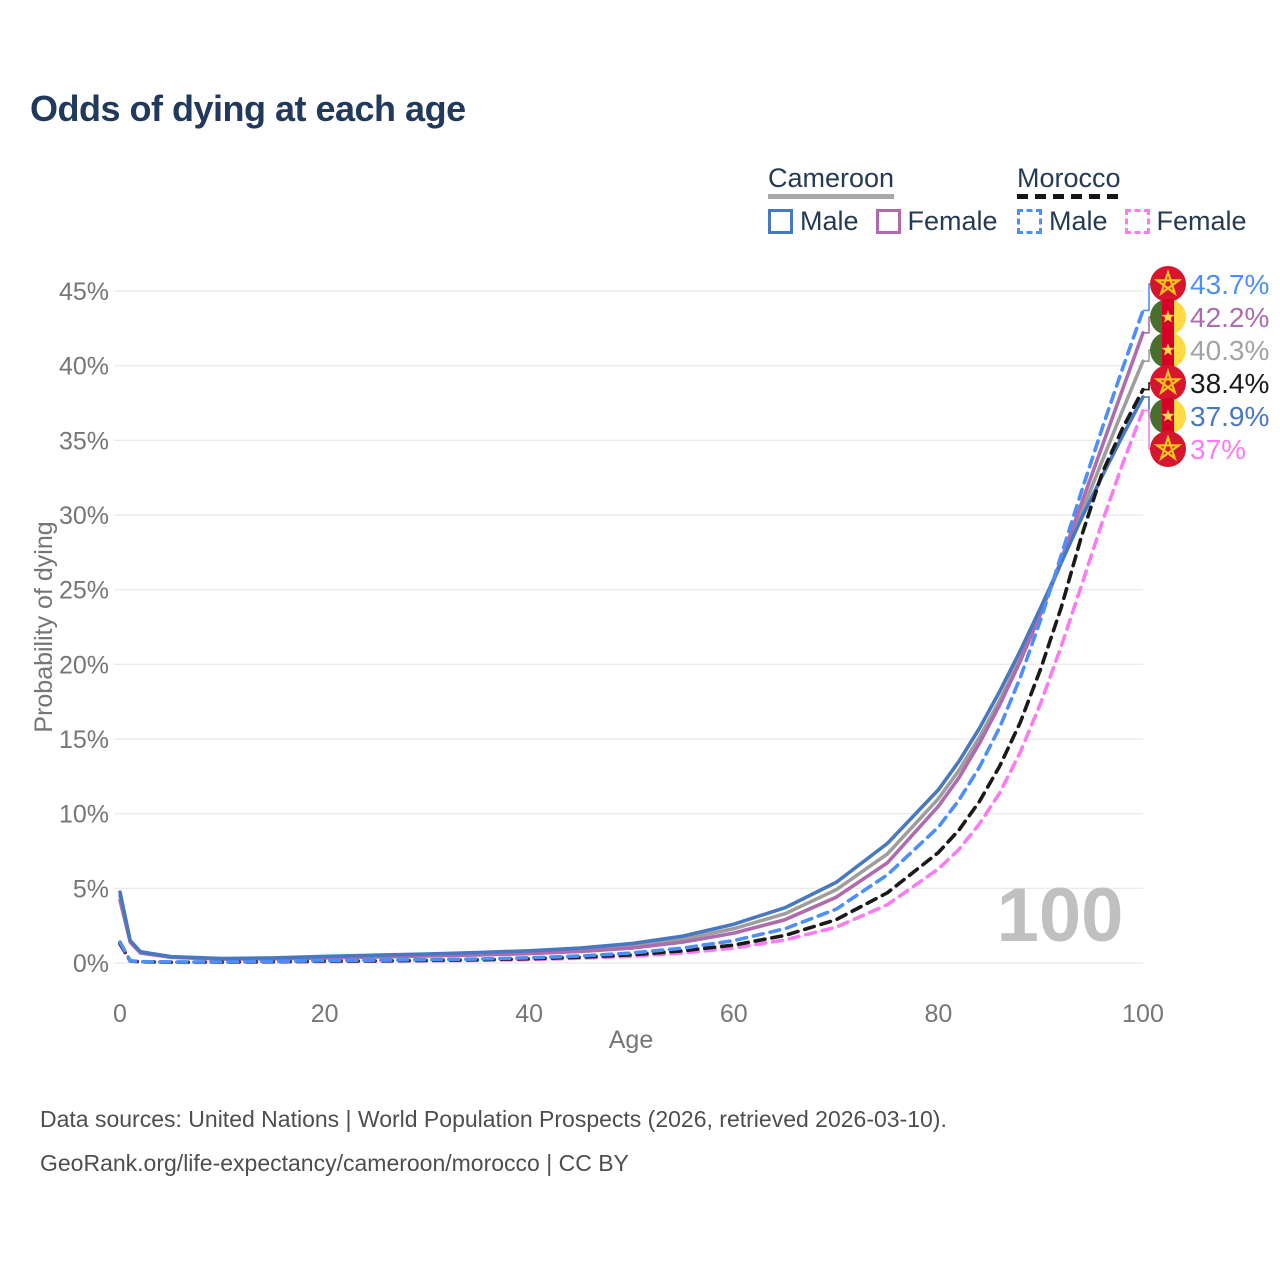  I want to click on y-tick-label: 40%, so click(84, 367).